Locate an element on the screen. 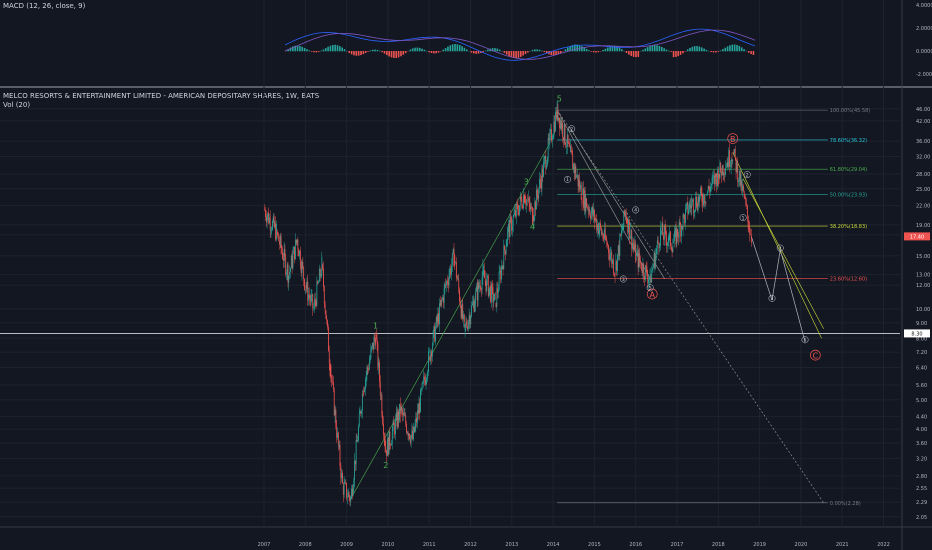 The height and width of the screenshot is (550, 932). current-price-label: 17.40 is located at coordinates (917, 237).